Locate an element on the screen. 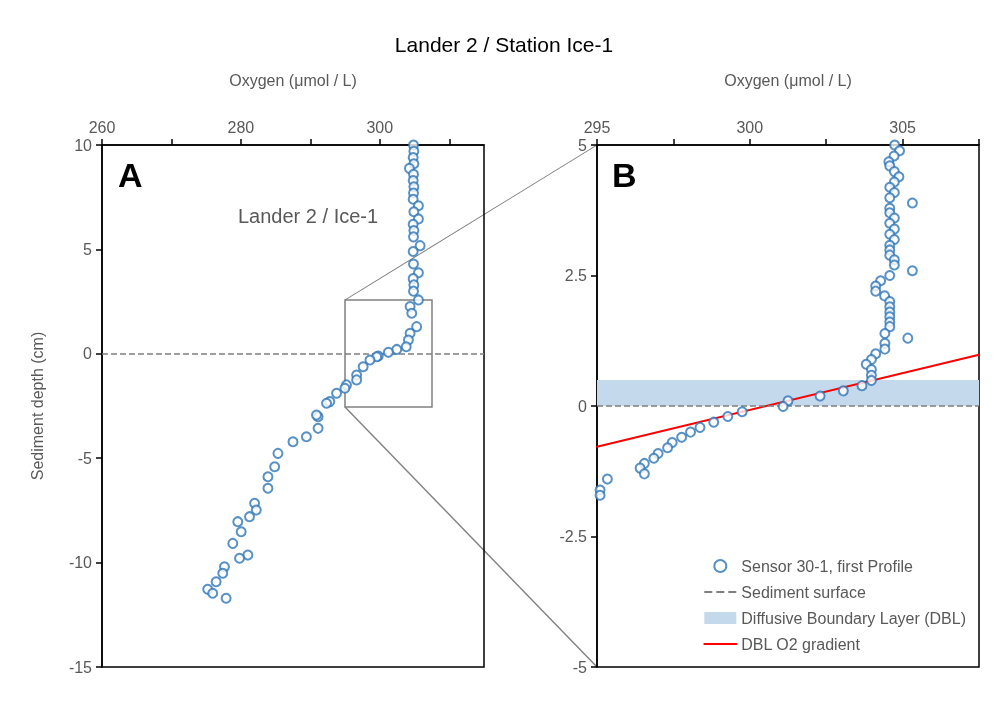  chart-title: Lander 2 / Station Ice-1 is located at coordinates (504, 45).